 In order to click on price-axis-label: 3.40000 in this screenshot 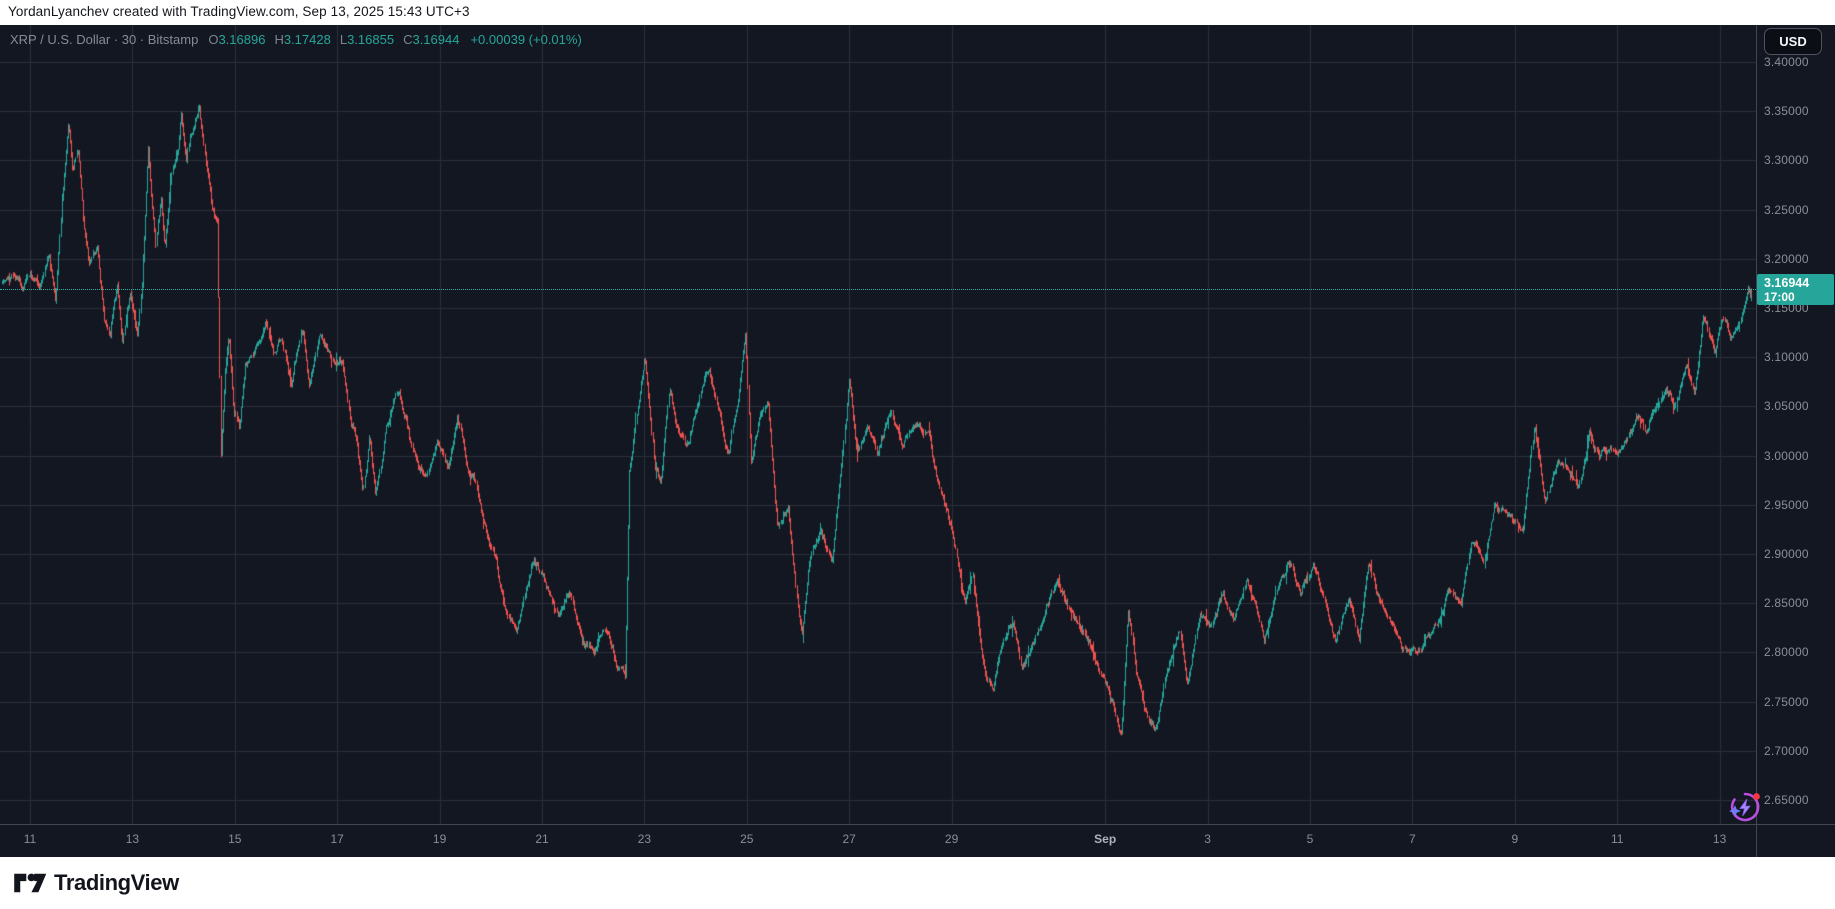, I will do `click(1786, 62)`.